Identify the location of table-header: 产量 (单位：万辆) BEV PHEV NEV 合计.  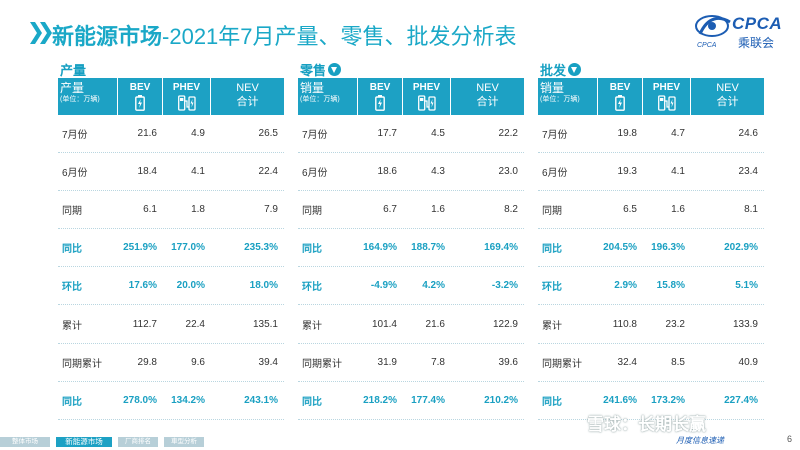
(171, 96).